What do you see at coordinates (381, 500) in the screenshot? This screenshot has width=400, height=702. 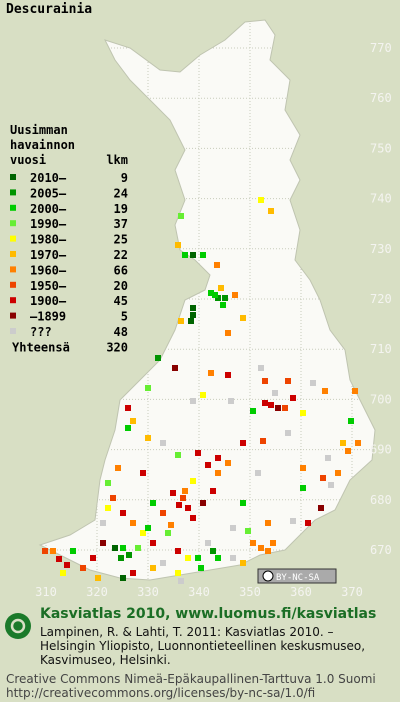 I see `grid-label: 680` at bounding box center [381, 500].